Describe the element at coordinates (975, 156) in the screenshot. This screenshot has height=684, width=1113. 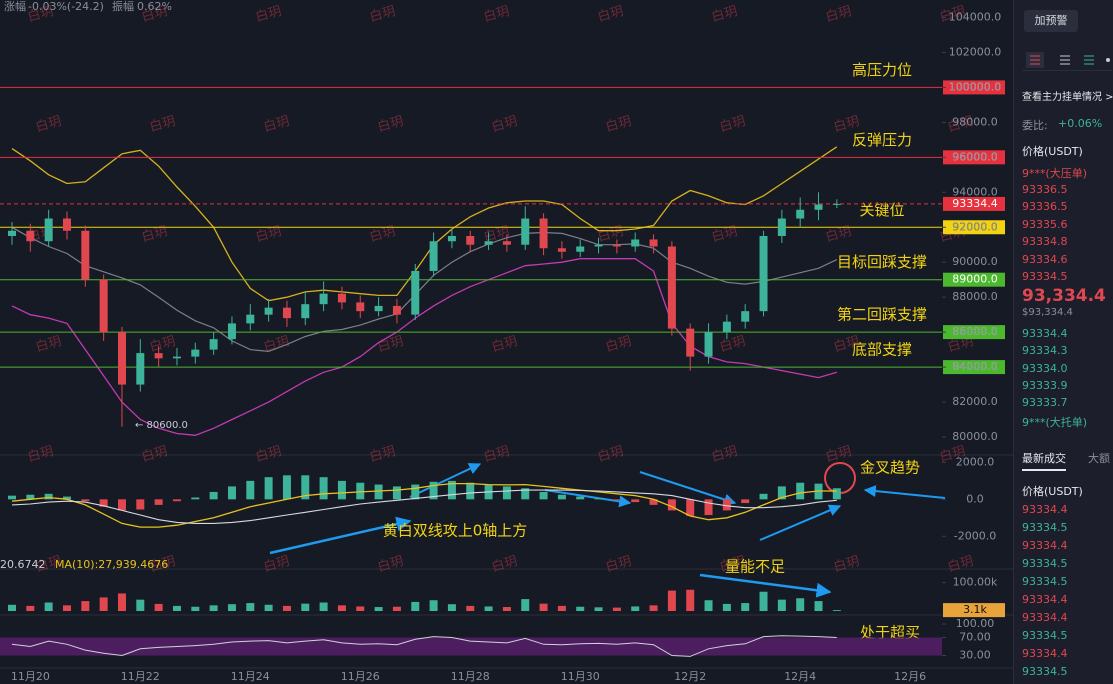
I see `y-tick-label: 96000.0` at that location.